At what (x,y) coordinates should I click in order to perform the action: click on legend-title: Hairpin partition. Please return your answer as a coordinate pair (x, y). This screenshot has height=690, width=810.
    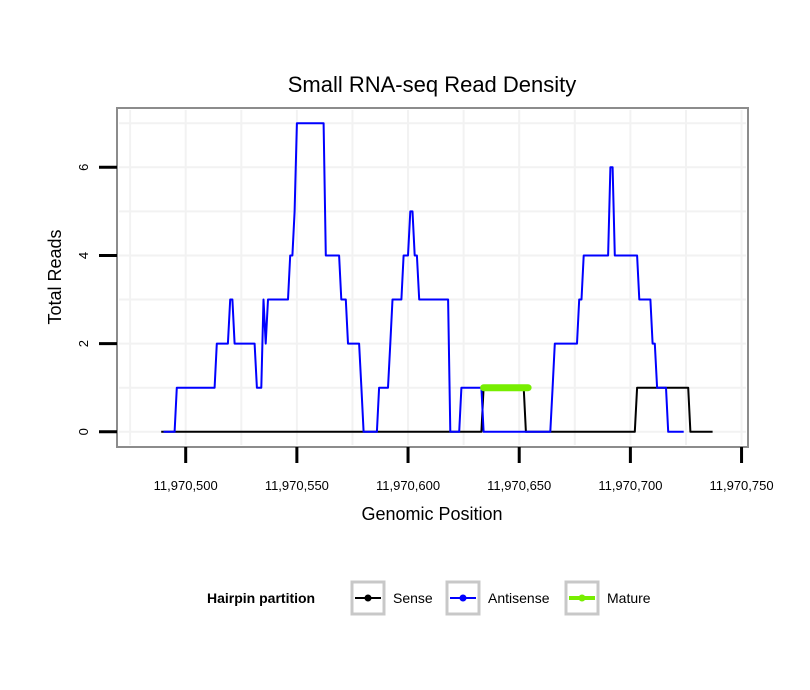
    Looking at the image, I should click on (261, 598).